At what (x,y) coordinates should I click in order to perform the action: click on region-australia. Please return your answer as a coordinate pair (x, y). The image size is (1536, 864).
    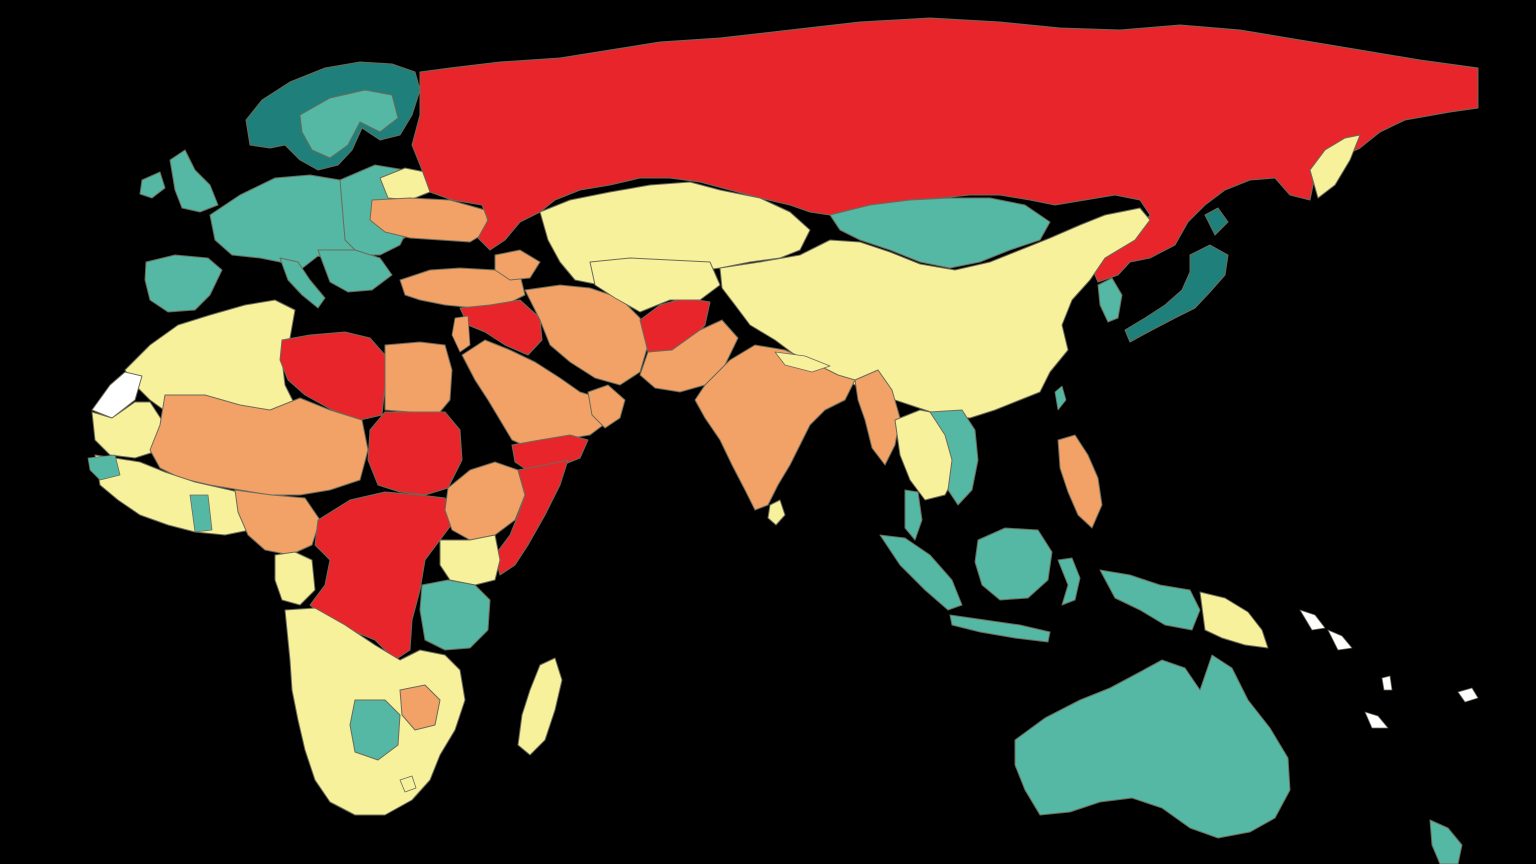
    Looking at the image, I should click on (1152, 746).